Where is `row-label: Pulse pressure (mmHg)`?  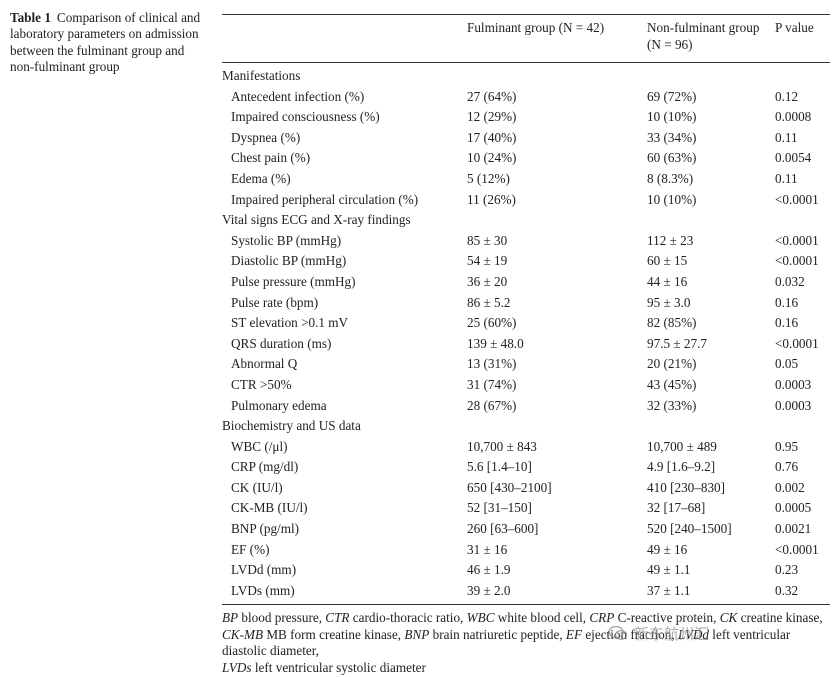 row-label: Pulse pressure (mmHg) is located at coordinates (293, 281).